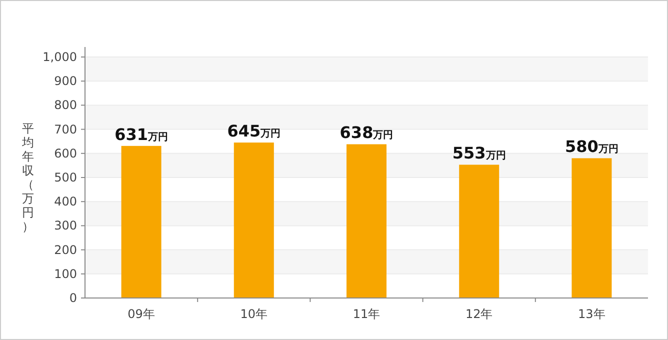  I want to click on y-tick-label: 500, so click(65, 177).